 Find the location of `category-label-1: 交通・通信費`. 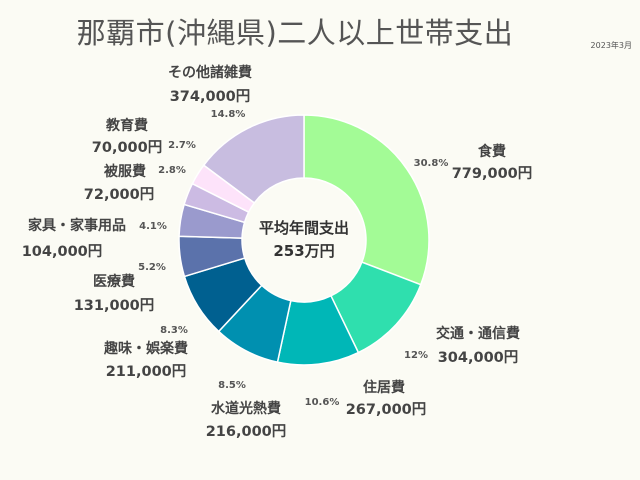

category-label-1: 交通・通信費 is located at coordinates (478, 333).